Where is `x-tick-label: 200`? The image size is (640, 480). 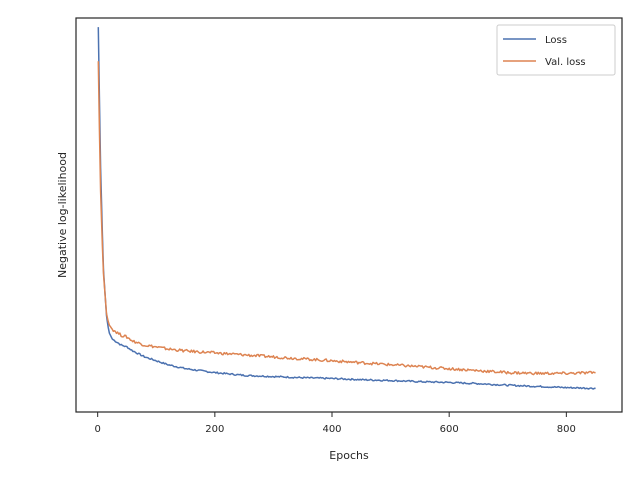
x-tick-label: 200 is located at coordinates (214, 429).